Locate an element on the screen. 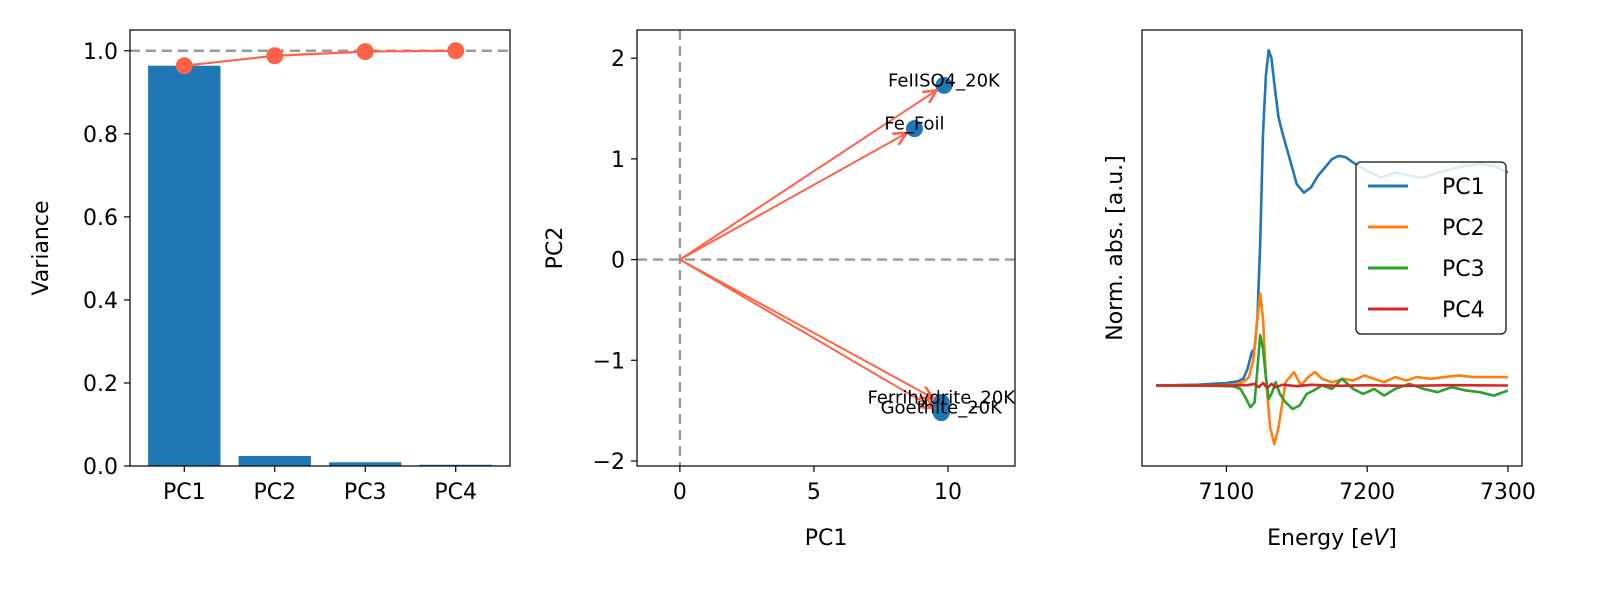  series-line-pc4 is located at coordinates (1332, 385).